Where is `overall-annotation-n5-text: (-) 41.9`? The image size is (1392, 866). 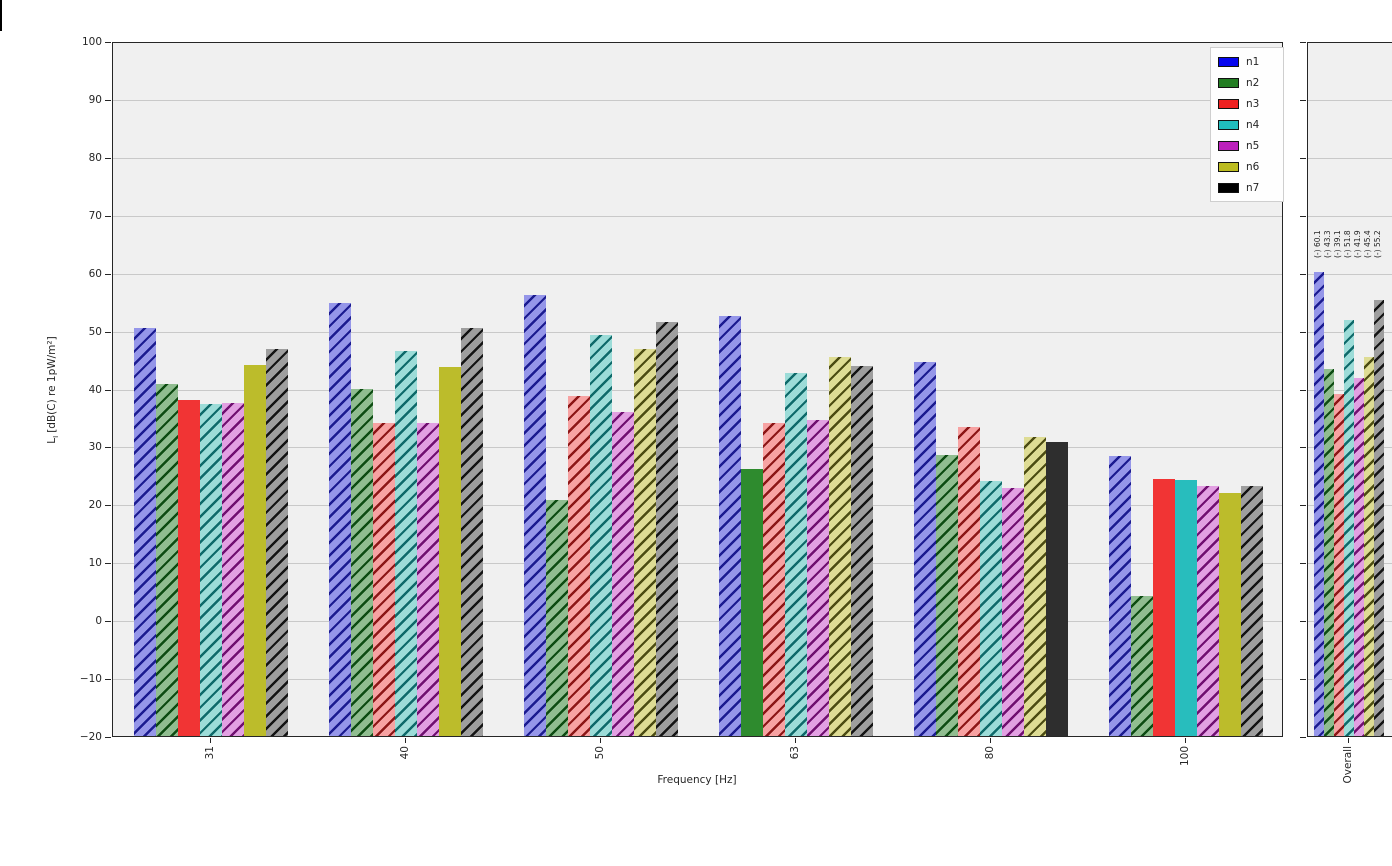
overall-annotation-n5-text: (-) 41.9 is located at coordinates (1357, 244).